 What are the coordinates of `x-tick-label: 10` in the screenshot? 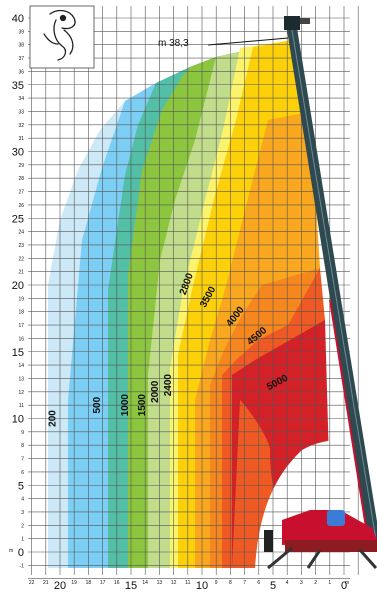 It's located at (202, 586).